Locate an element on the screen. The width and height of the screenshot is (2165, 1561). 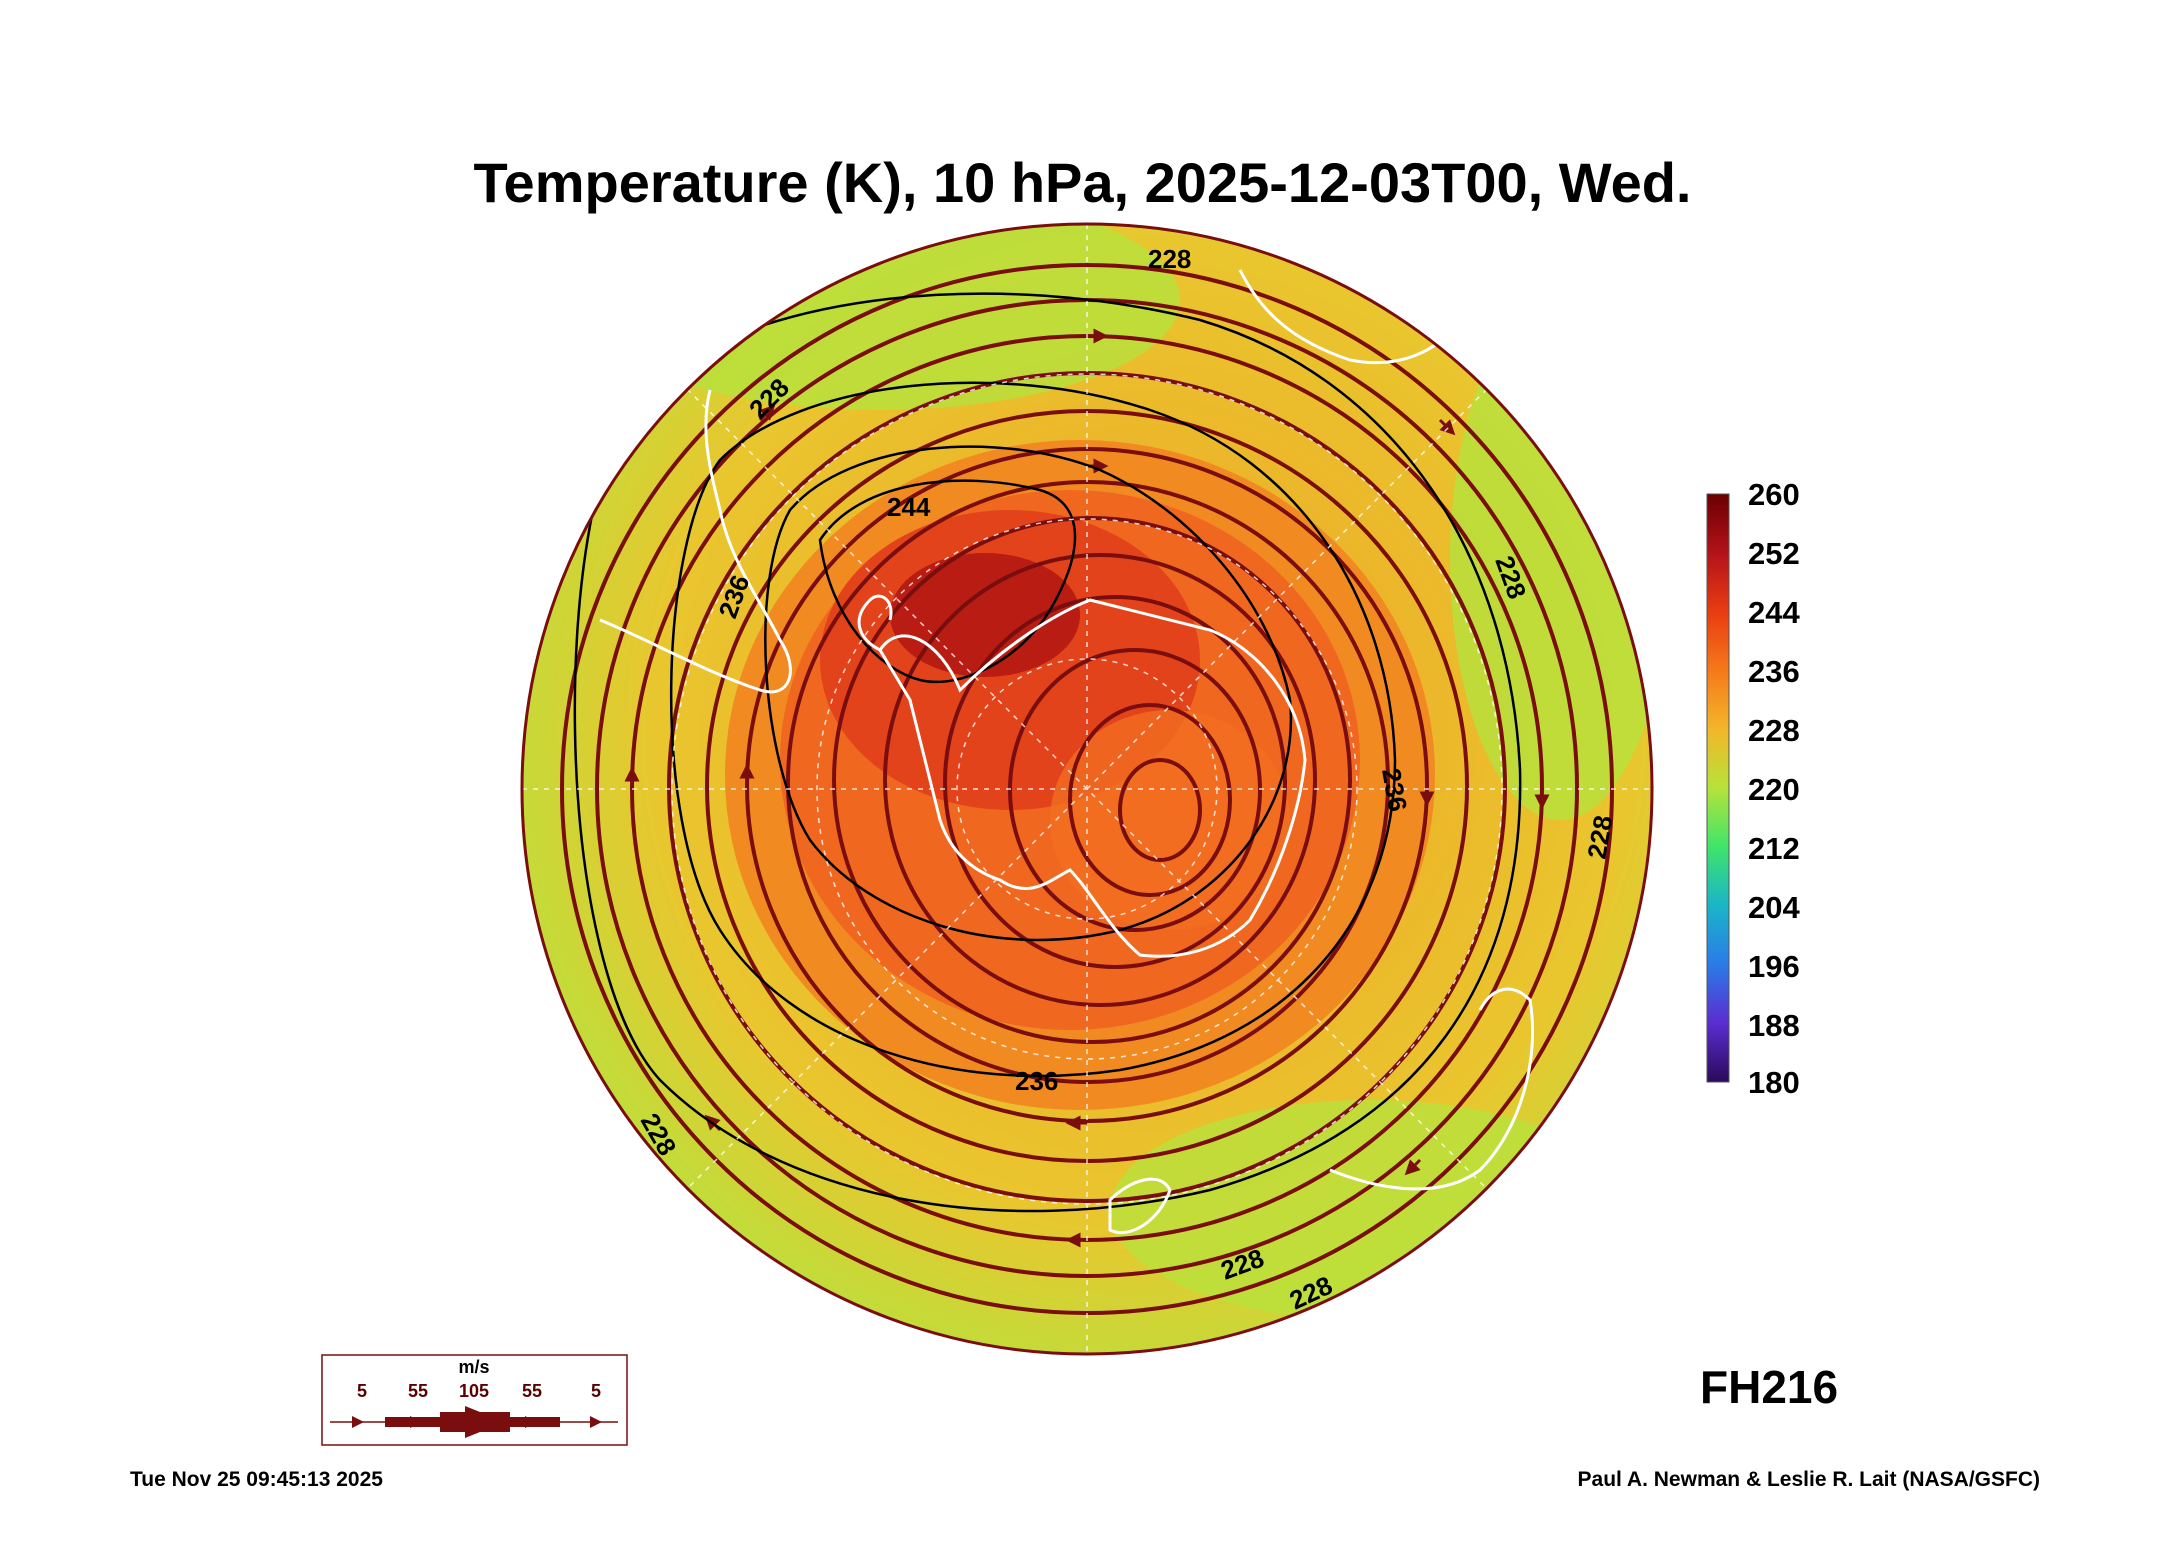
colorbar-gradient is located at coordinates (1718, 788).